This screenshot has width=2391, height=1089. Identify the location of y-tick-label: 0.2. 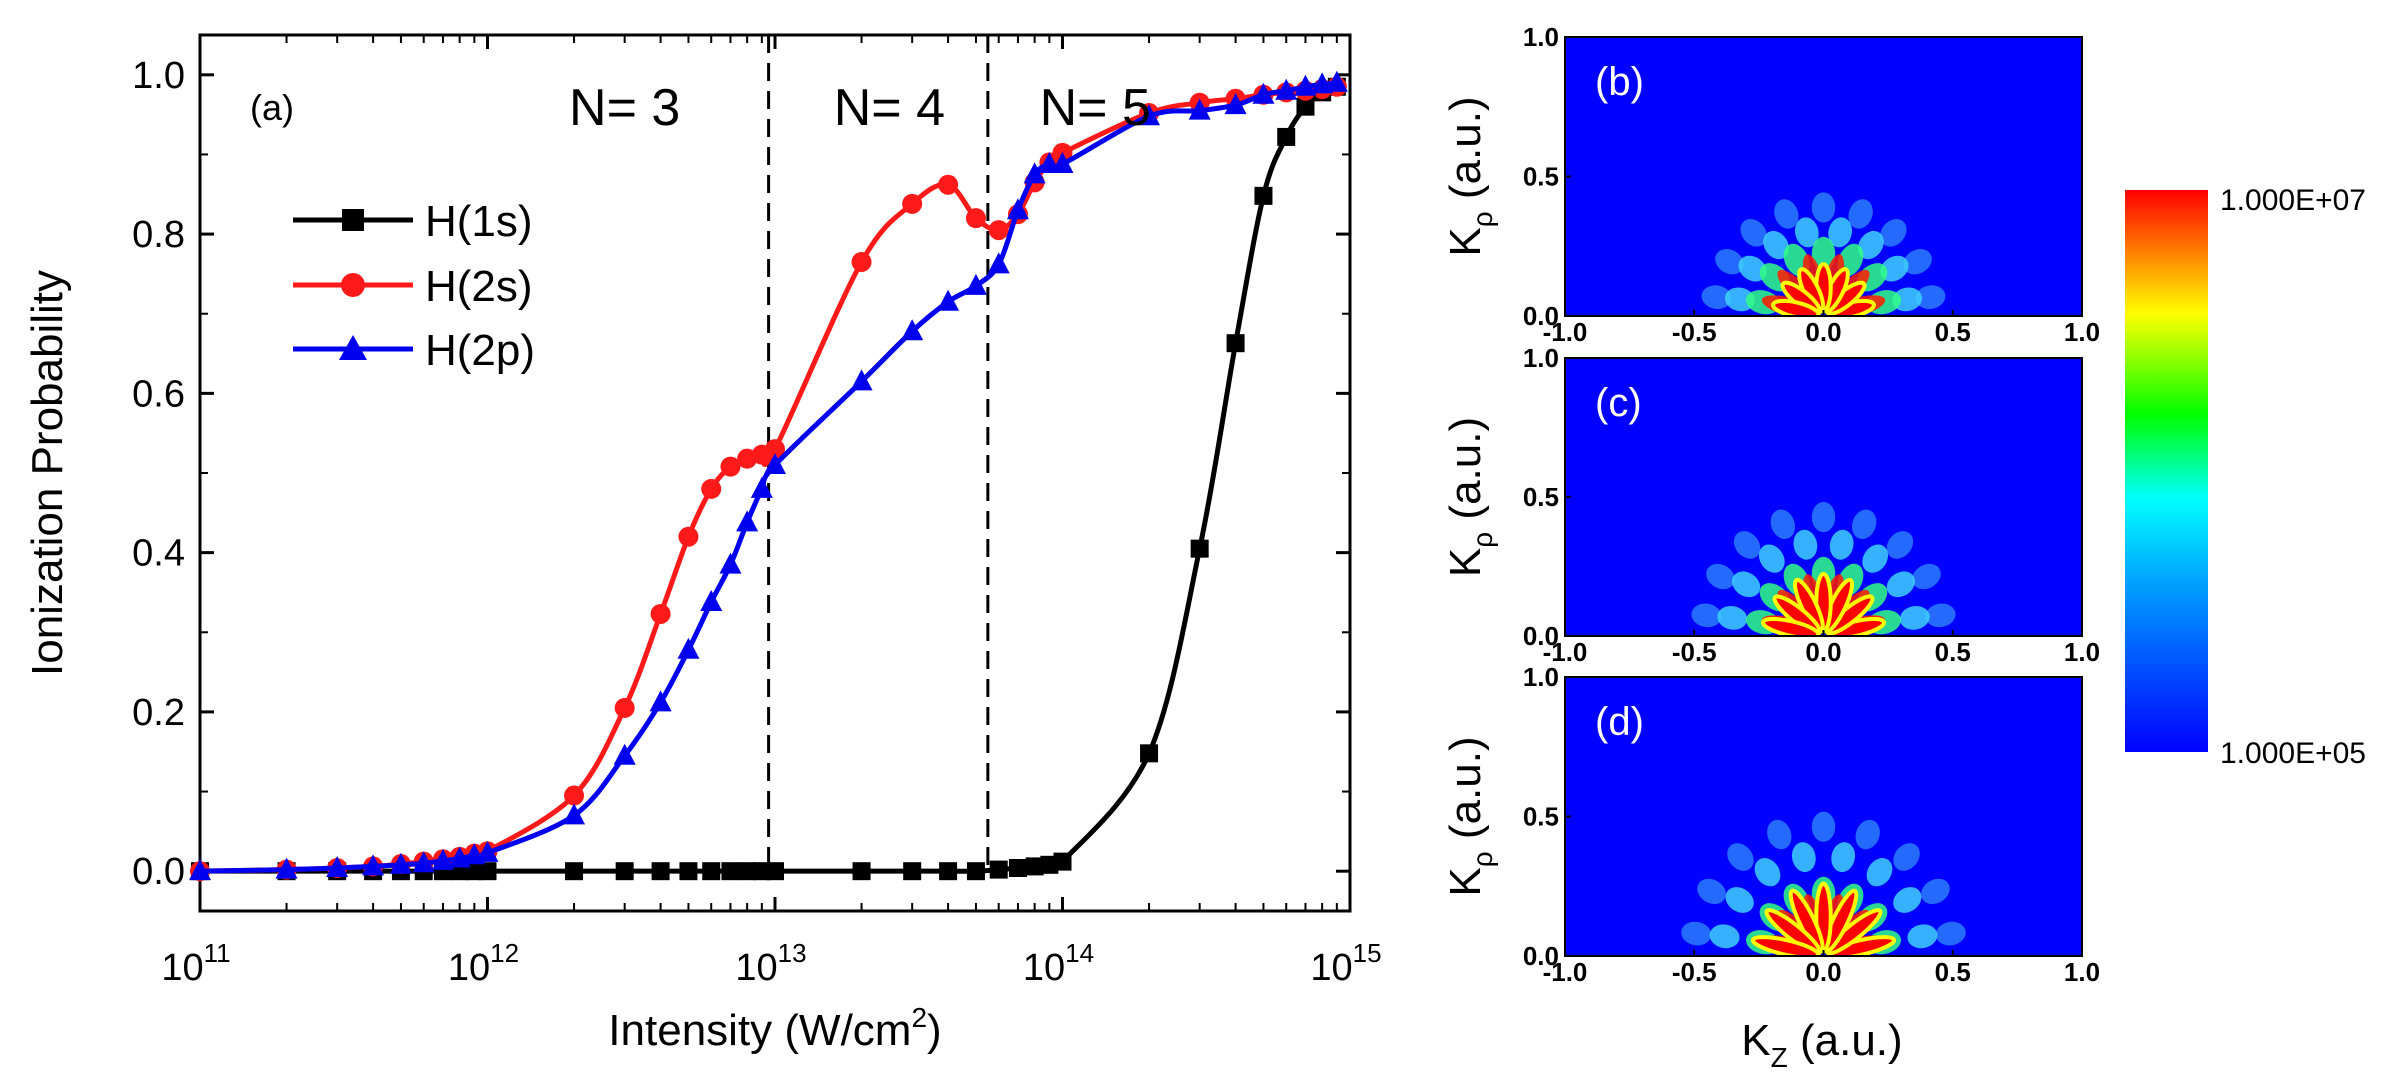
(158, 713).